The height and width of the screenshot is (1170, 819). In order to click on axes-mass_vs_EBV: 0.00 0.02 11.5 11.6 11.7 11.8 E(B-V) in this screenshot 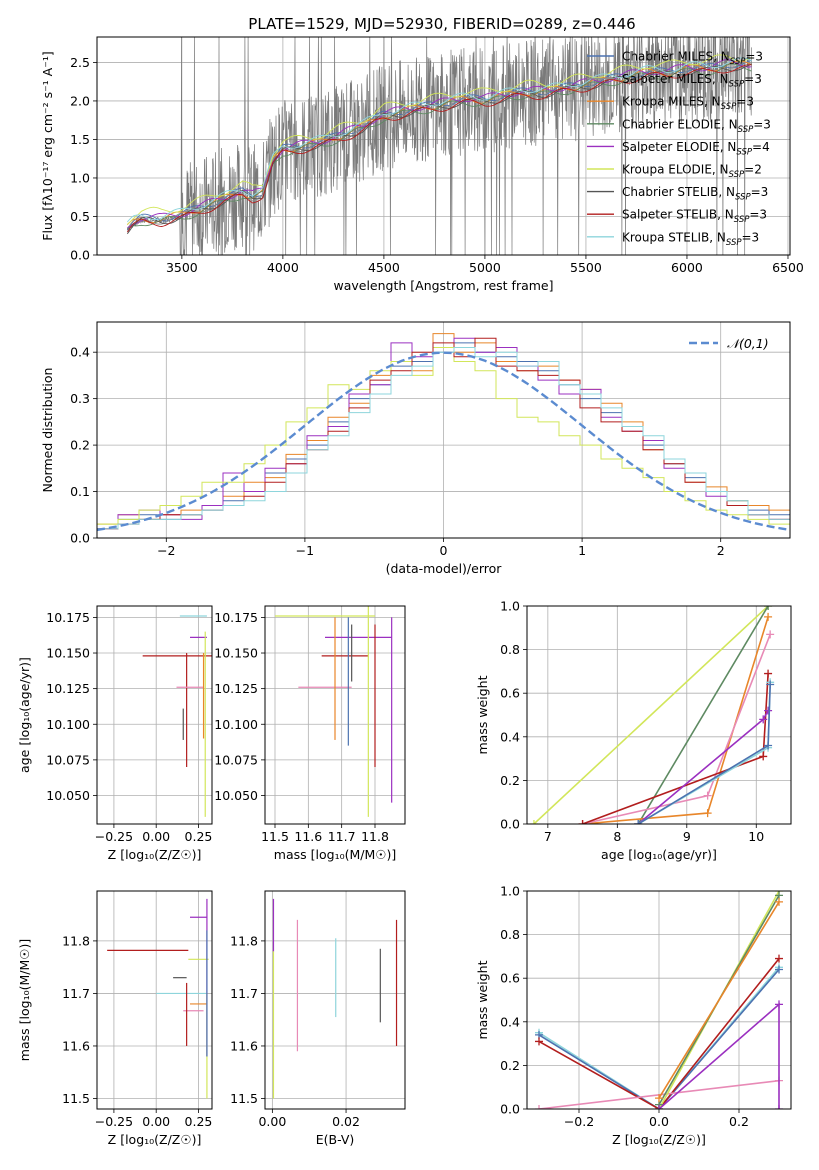, I will do `click(318, 1018)`.